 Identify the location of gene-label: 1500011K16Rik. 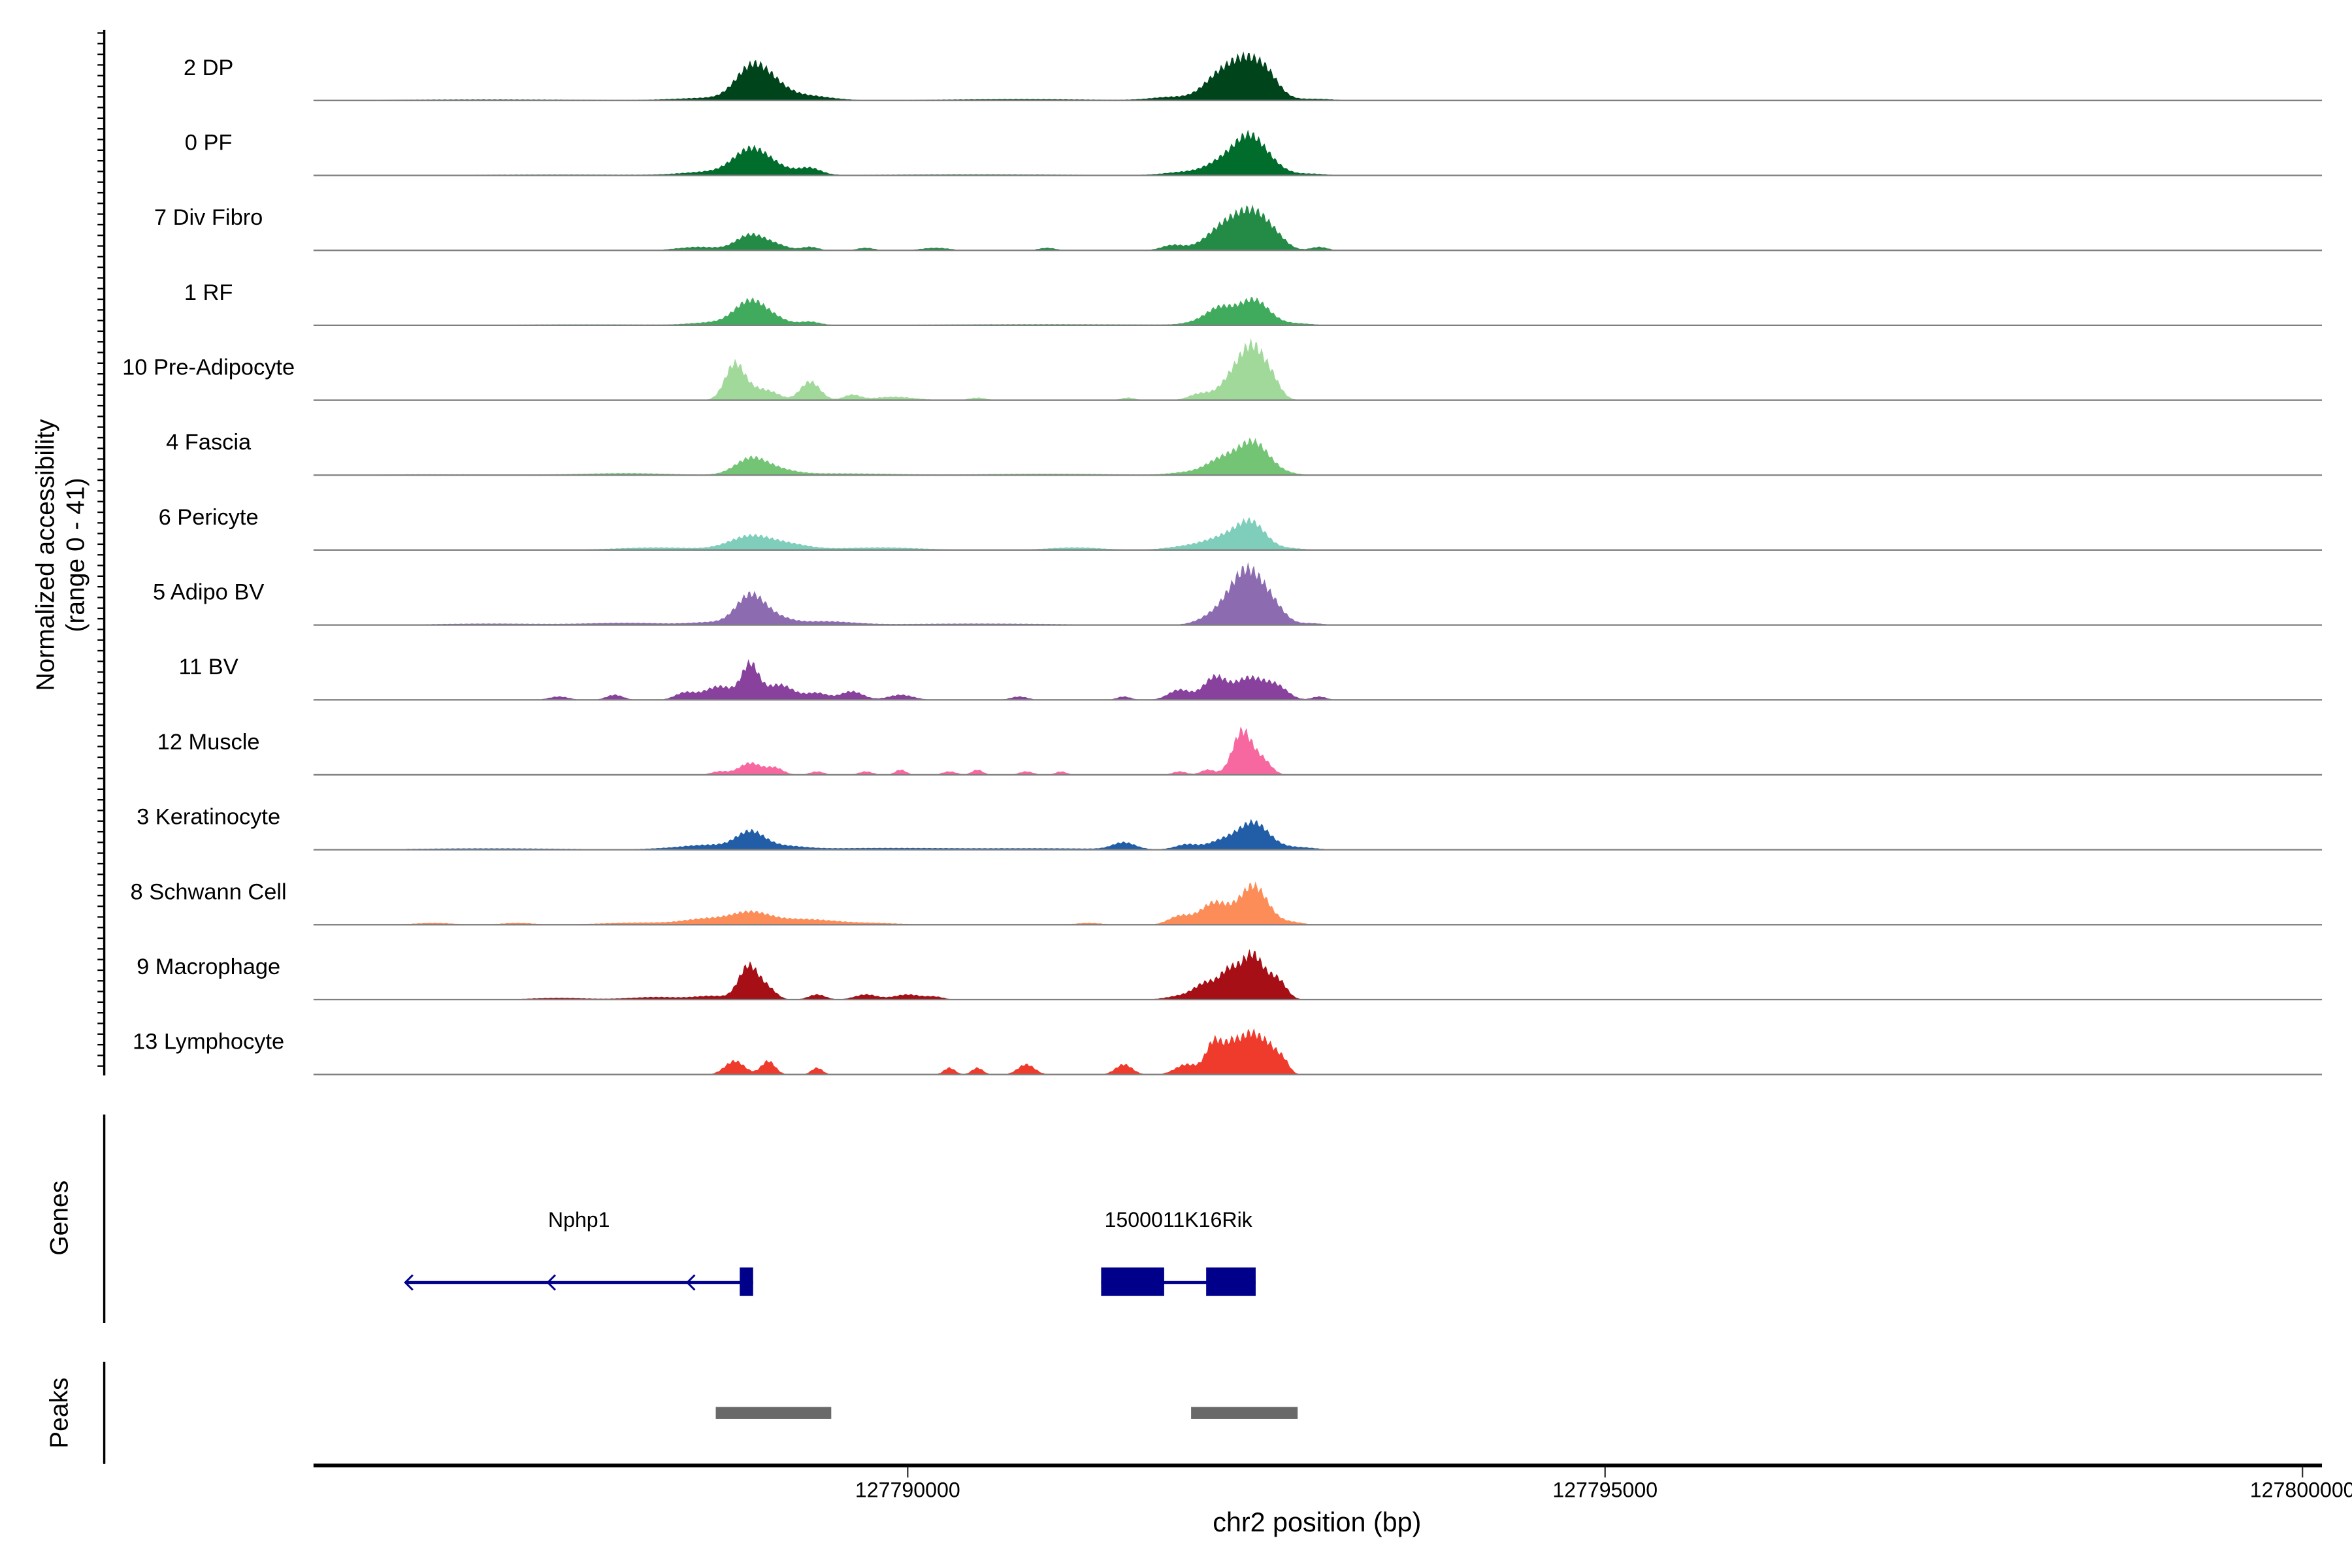
(1179, 1220).